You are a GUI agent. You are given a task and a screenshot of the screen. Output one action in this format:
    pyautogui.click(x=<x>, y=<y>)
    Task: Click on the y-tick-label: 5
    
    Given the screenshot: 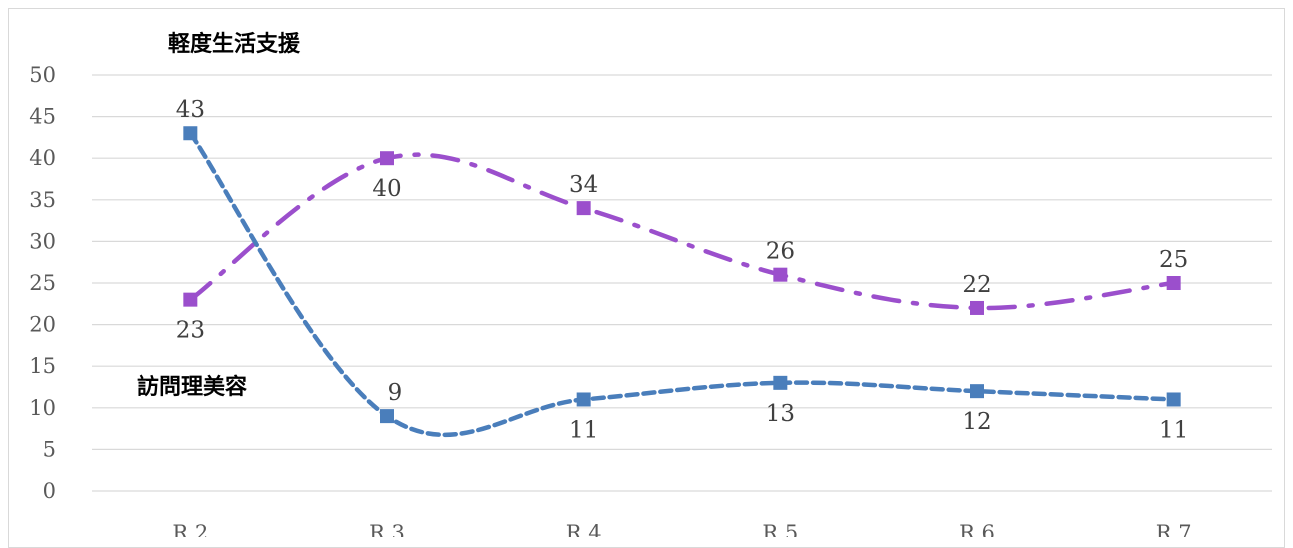 What is the action you would take?
    pyautogui.click(x=49, y=449)
    